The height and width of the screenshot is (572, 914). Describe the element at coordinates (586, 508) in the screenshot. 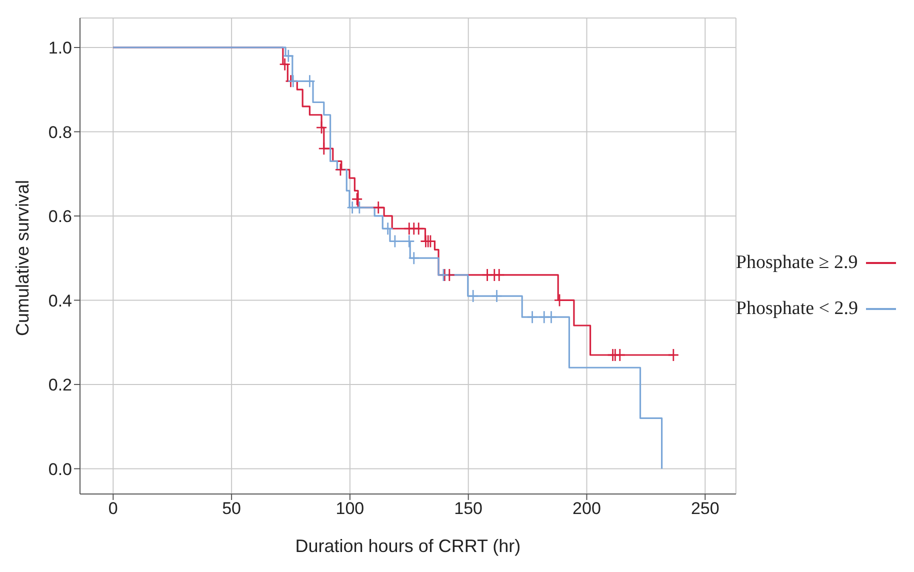

I see `x-tick-label: 200` at that location.